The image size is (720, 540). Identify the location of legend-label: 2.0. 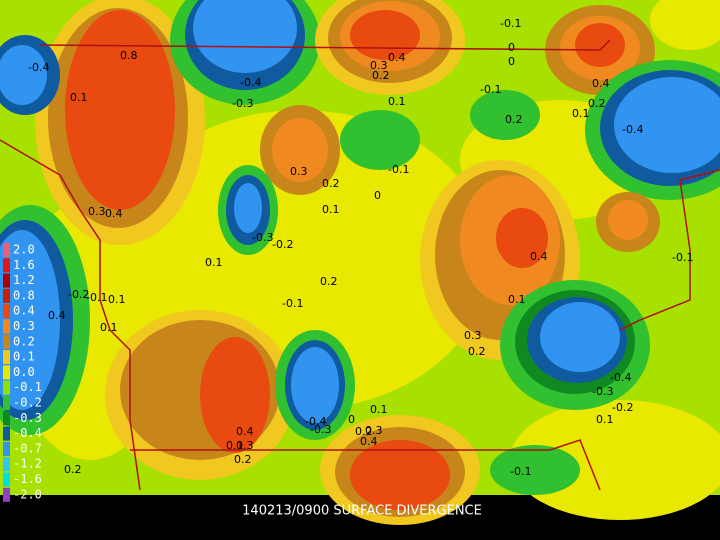
(24, 250).